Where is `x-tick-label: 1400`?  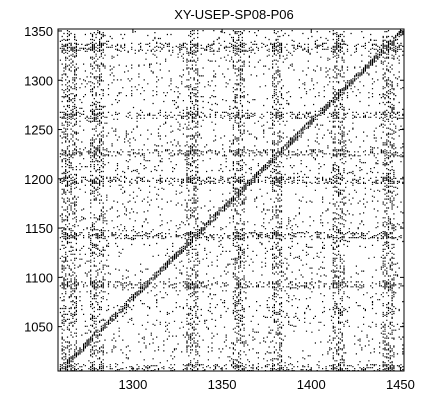
x-tick-label: 1400 is located at coordinates (311, 384).